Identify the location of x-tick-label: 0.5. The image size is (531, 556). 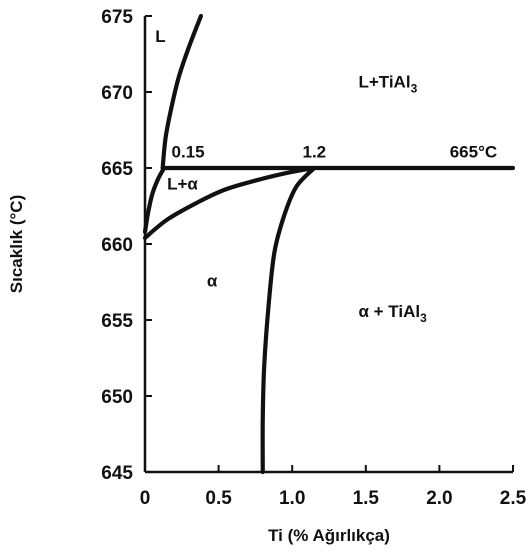
(218, 498).